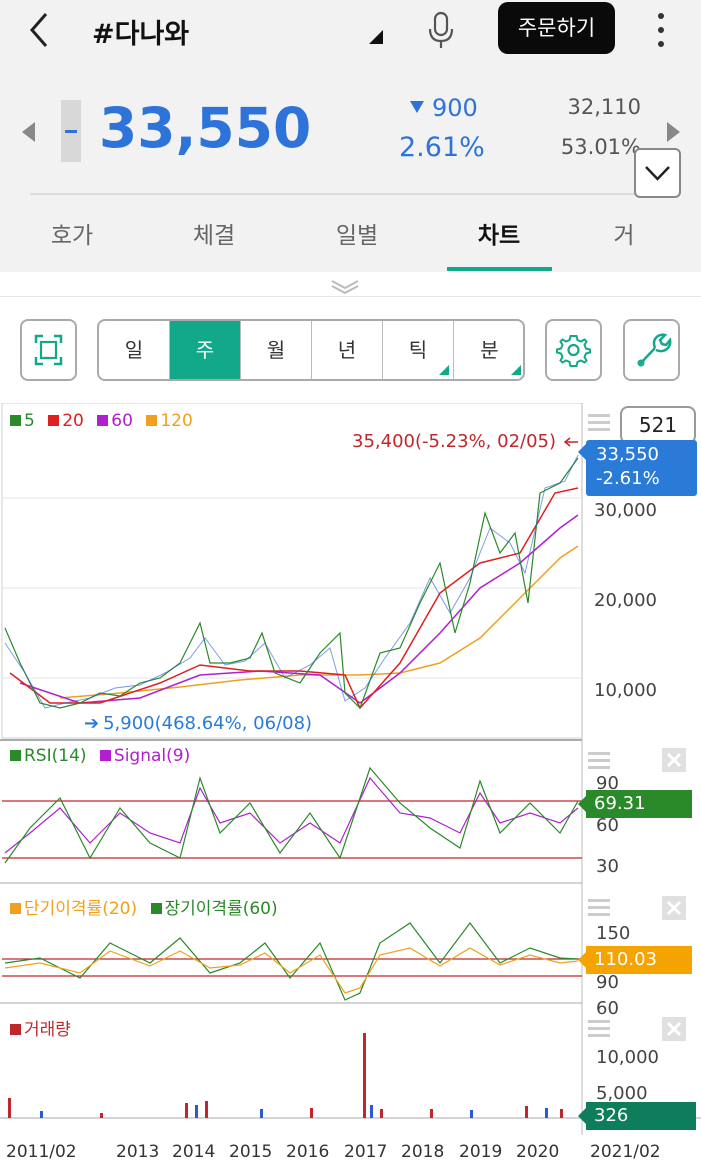 The image size is (701, 1172). I want to click on x-axis-label: 2021/02, so click(625, 1152).